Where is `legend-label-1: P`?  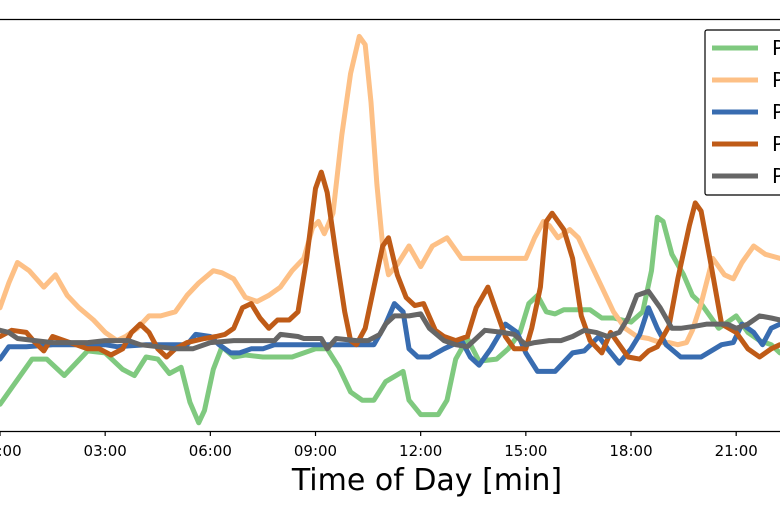
legend-label-1: P is located at coordinates (776, 48).